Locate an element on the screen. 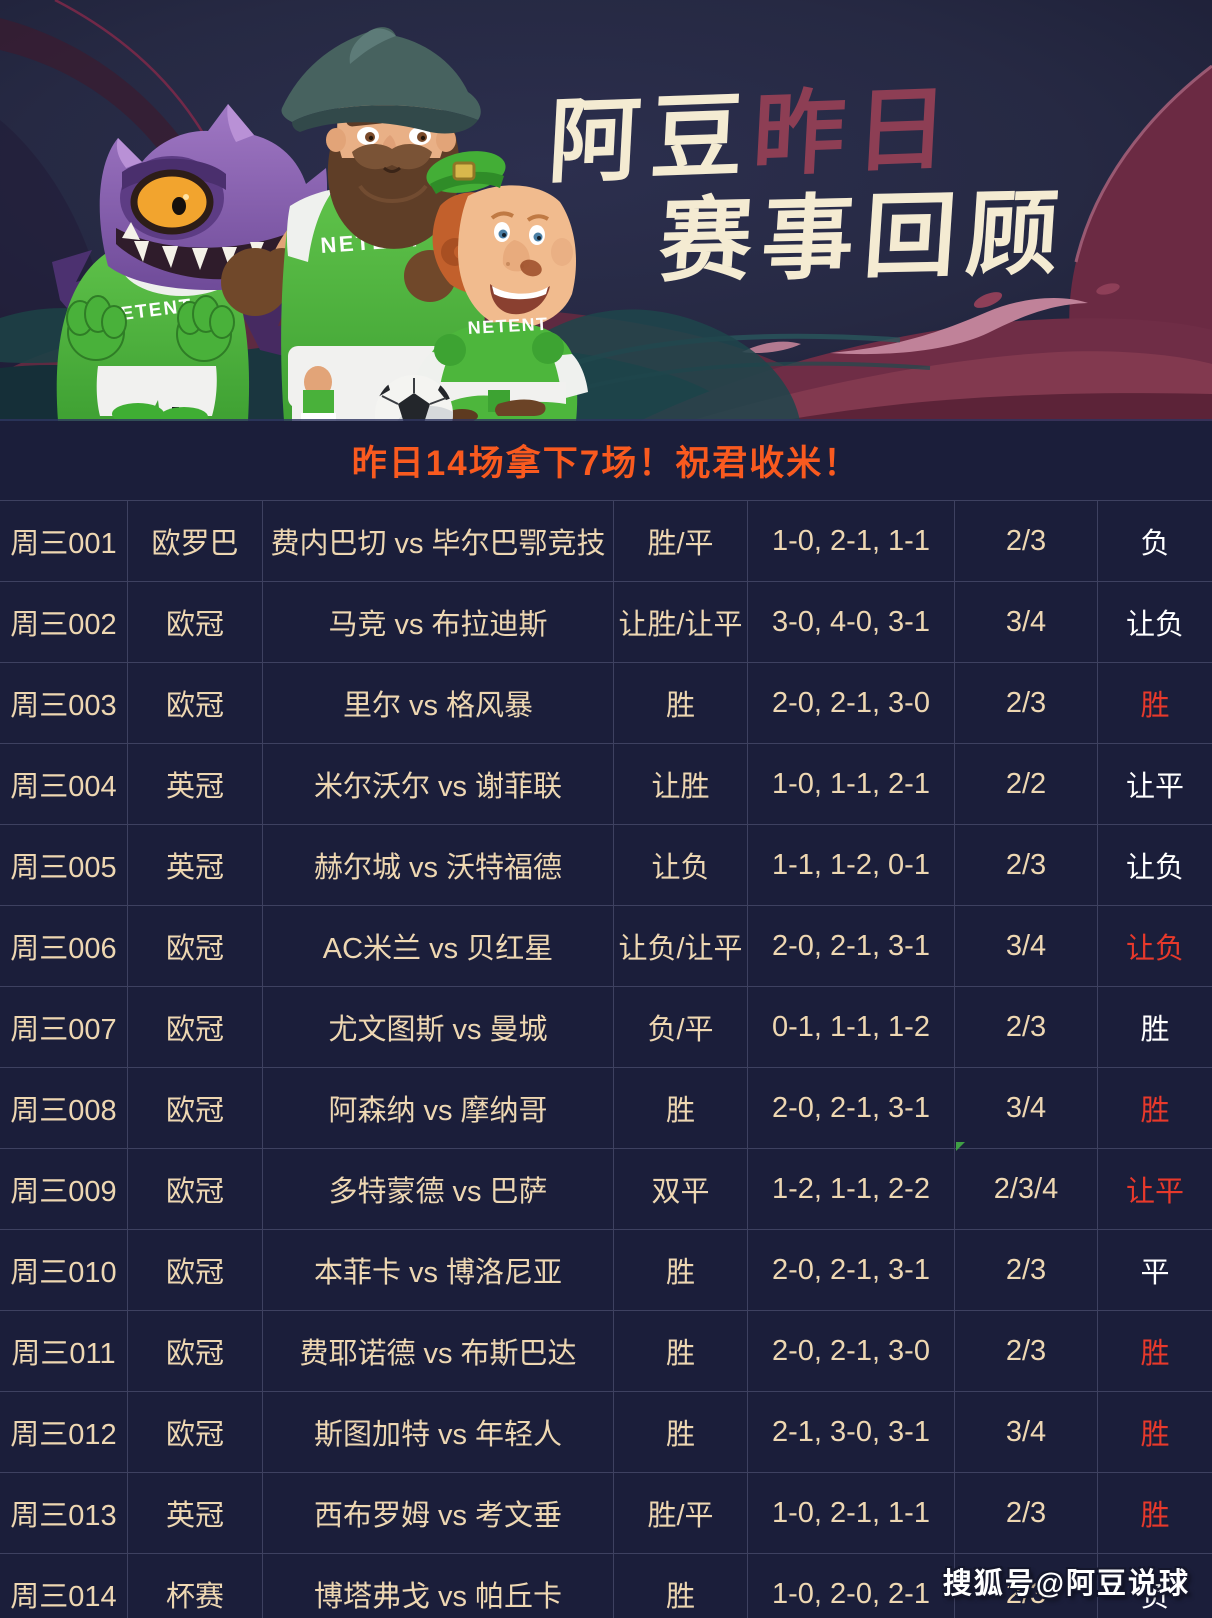  match-id-cell: 周三003 is located at coordinates (64, 703).